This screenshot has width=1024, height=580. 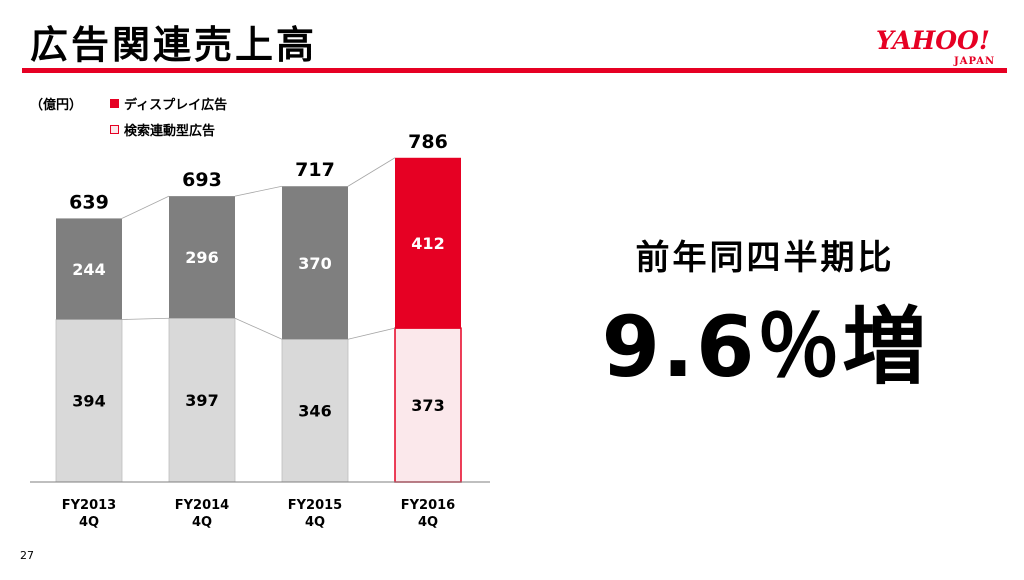 I want to click on value-label-search-1: 397, so click(x=201, y=400).